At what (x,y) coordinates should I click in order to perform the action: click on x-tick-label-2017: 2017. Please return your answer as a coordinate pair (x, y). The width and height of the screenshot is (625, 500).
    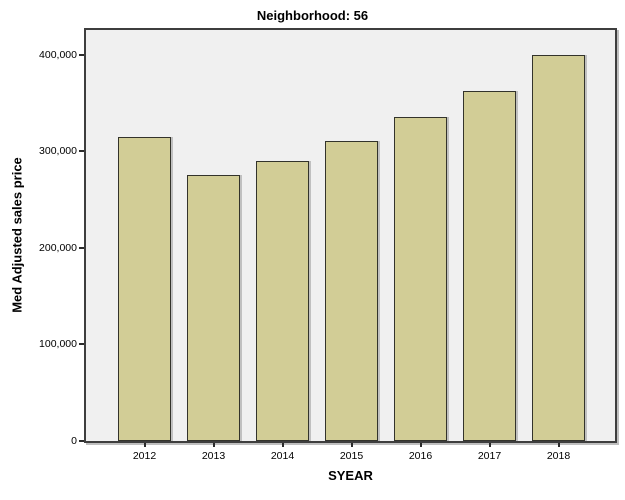
    Looking at the image, I should click on (489, 456).